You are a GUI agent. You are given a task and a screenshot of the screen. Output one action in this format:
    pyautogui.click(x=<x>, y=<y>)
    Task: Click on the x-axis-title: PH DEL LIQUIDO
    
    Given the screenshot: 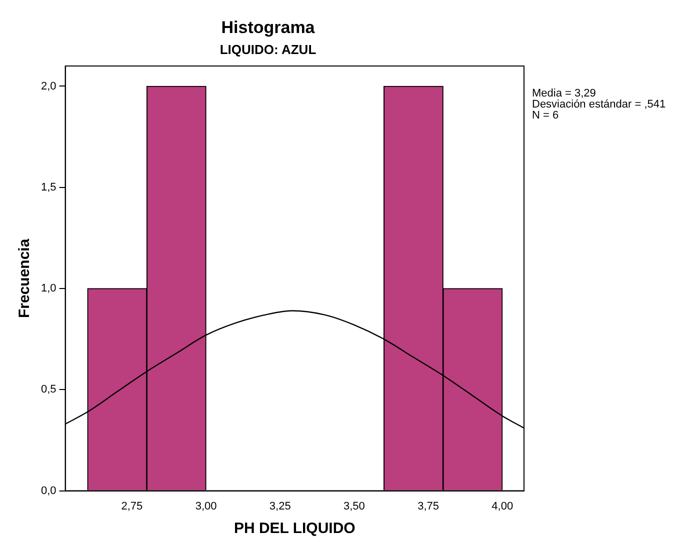 What is the action you would take?
    pyautogui.click(x=295, y=529)
    